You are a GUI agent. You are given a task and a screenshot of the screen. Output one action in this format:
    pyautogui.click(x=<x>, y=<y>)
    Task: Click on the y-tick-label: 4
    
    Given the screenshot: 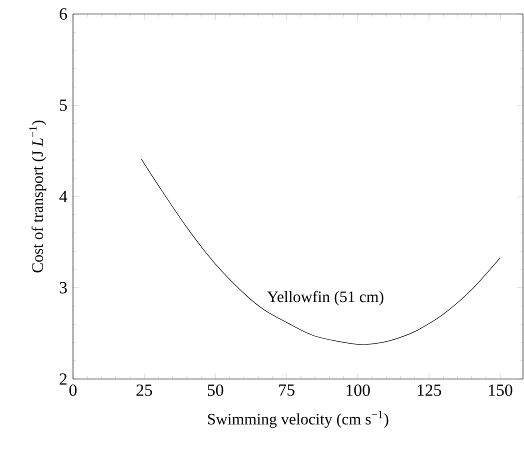 What is the action you would take?
    pyautogui.click(x=63, y=196)
    